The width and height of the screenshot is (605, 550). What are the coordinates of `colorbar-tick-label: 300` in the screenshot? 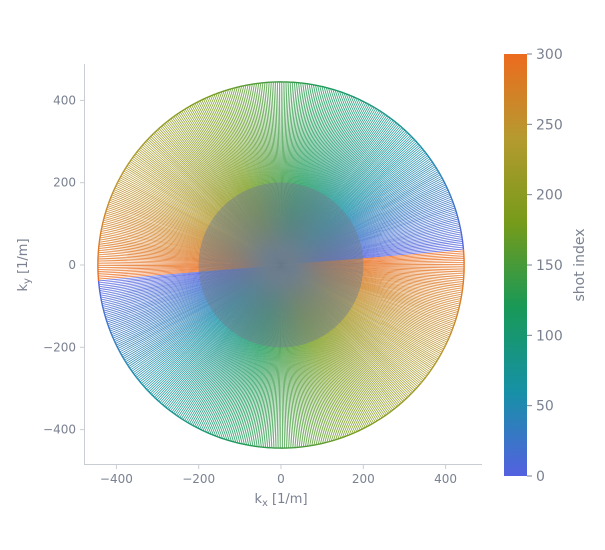 It's located at (549, 55).